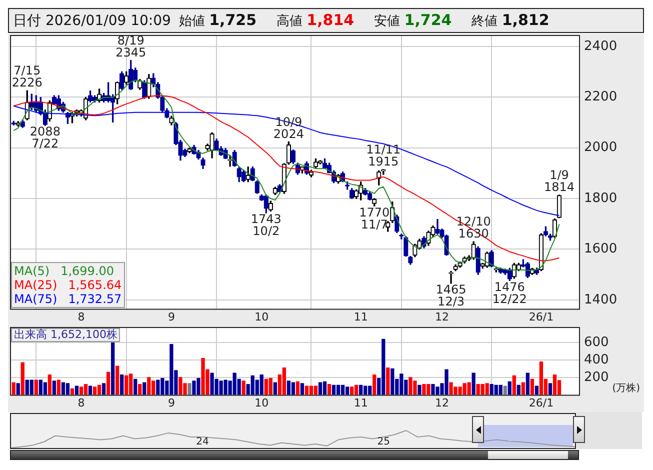 The width and height of the screenshot is (653, 470). Describe the element at coordinates (68, 285) in the screenshot. I see `text: MA(25) 1,565.64` at that location.